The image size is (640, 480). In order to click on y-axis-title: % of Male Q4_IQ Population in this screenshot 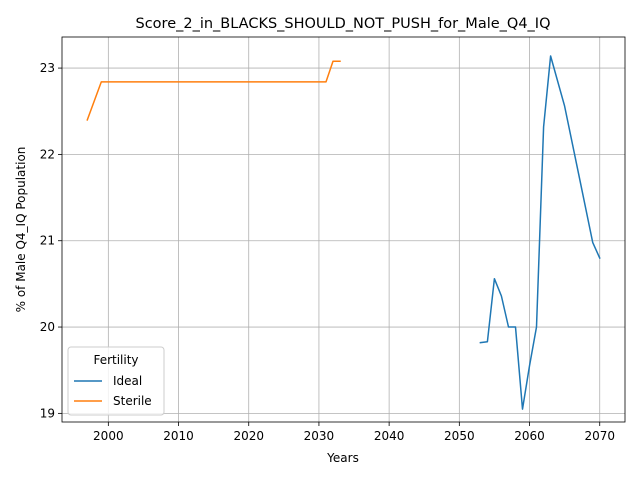, I will do `click(21, 230)`.